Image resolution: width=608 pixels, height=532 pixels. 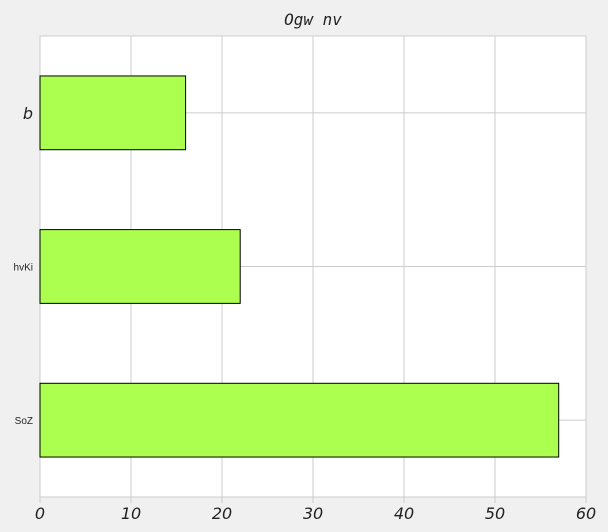 I want to click on x-tick-label: 30, so click(x=313, y=513).